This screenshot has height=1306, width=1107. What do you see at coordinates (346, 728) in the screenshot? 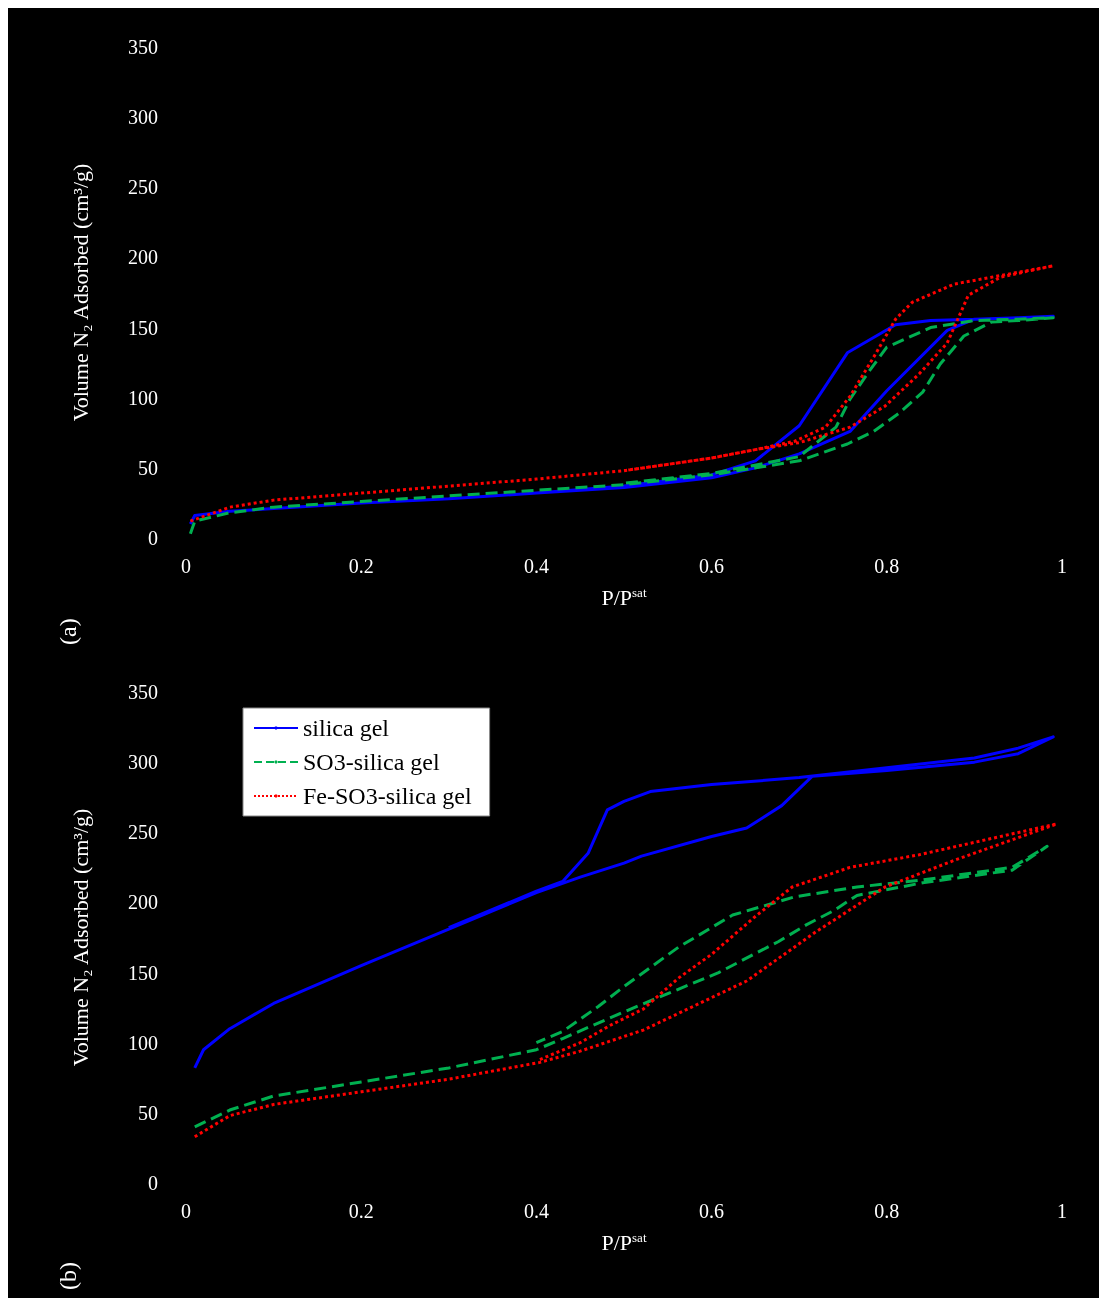
I see `legend-label: silica gel` at bounding box center [346, 728].